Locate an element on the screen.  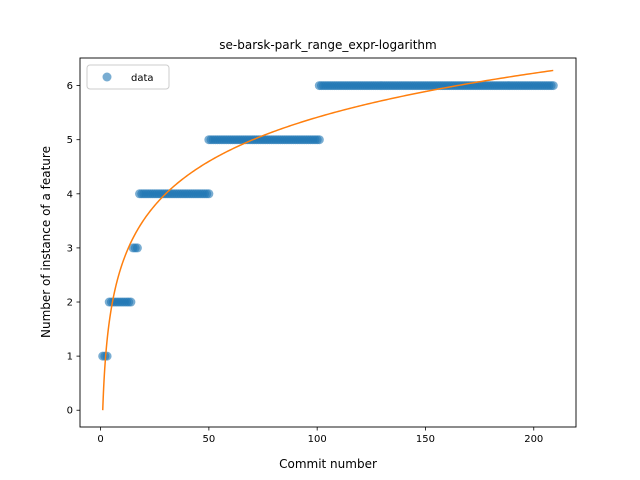
y-tick-label: 0 is located at coordinates (70, 411).